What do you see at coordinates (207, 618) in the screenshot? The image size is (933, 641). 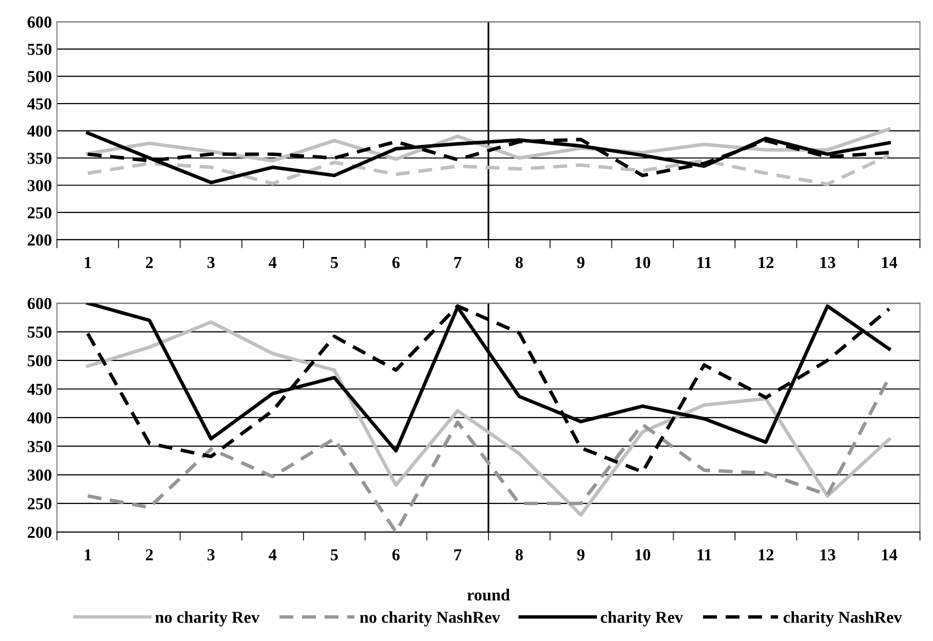 I see `legend-label: no charity Rev` at bounding box center [207, 618].